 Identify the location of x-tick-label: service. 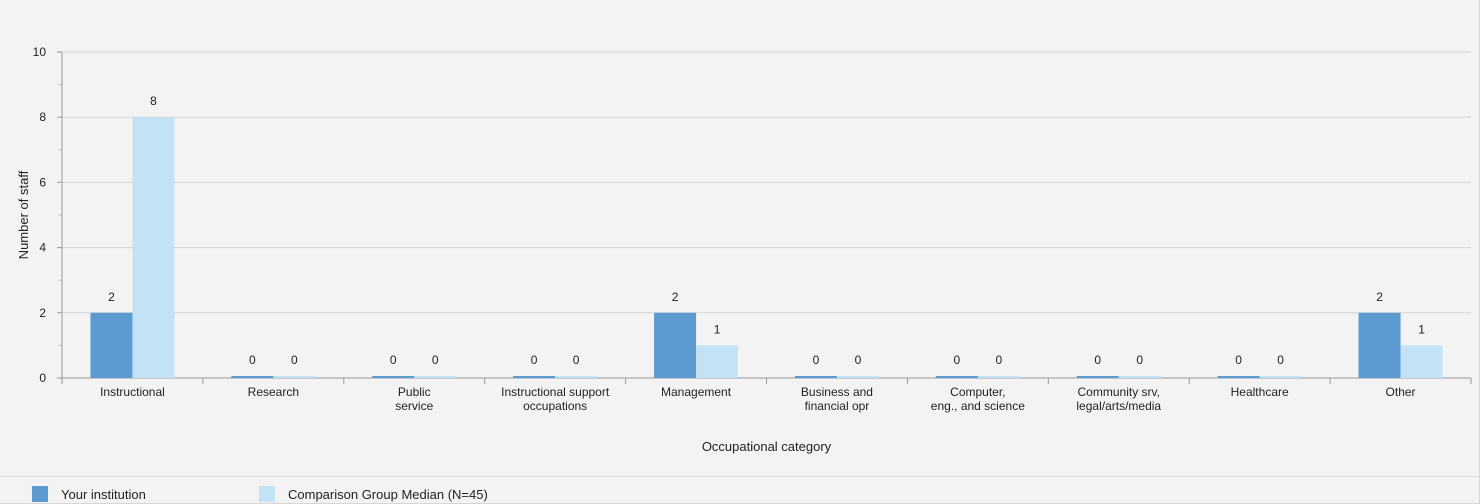
(414, 406).